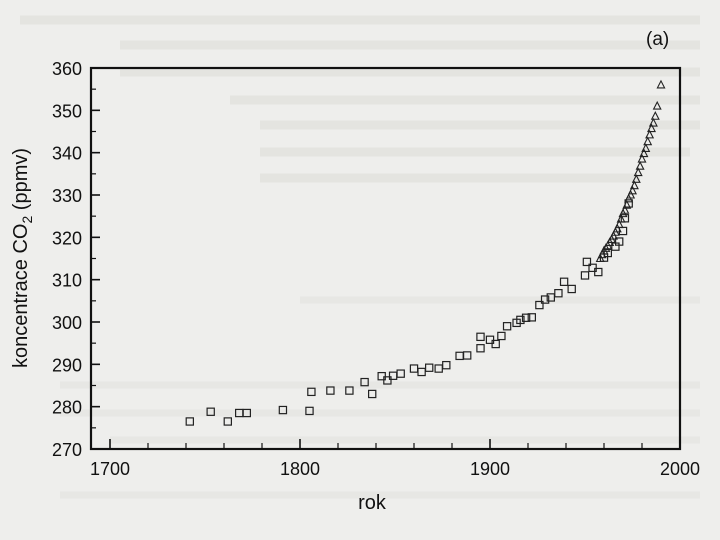 The image size is (720, 540). What do you see at coordinates (300, 469) in the screenshot?
I see `x-tick-label: 1800` at bounding box center [300, 469].